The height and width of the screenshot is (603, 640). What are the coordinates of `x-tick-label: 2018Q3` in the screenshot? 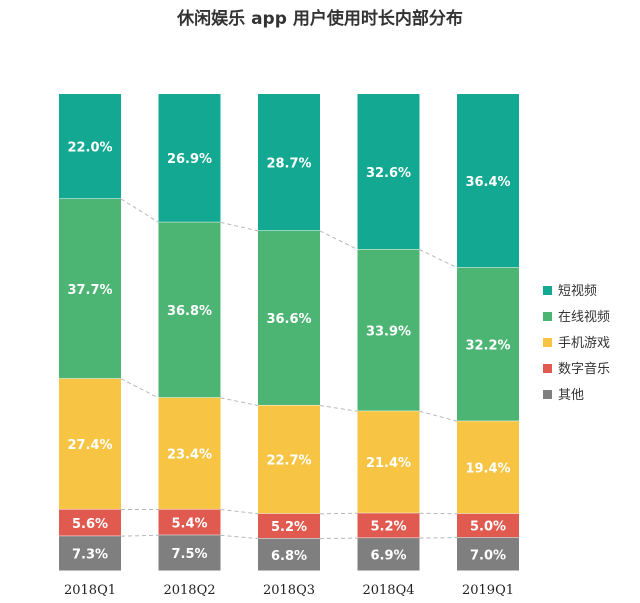 It's located at (289, 590).